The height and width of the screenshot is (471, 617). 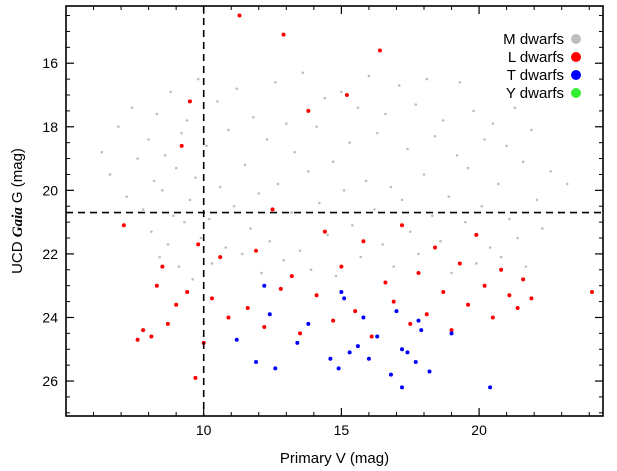 I want to click on legend-marker, so click(x=576, y=93).